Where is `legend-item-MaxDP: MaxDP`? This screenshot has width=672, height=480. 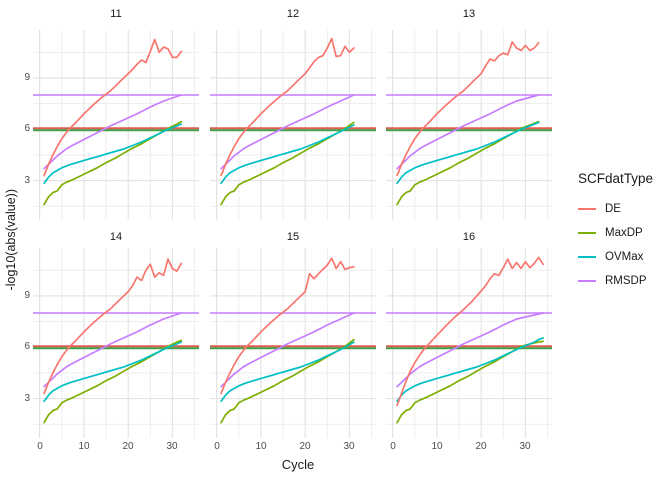 legend-item-MaxDP: MaxDP is located at coordinates (624, 233).